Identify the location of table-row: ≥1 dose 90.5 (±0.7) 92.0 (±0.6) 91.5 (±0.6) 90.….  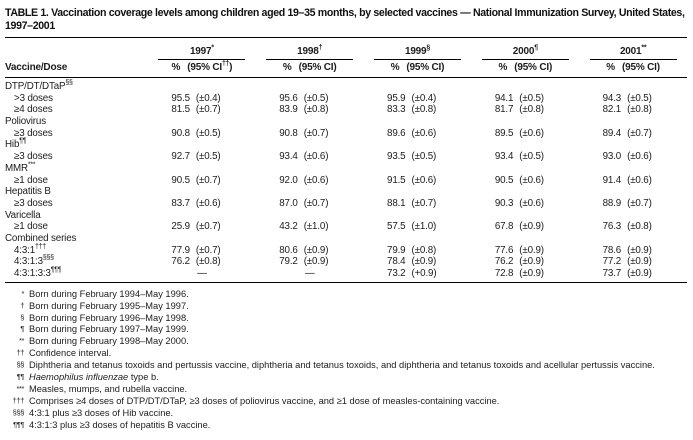
(346, 181).